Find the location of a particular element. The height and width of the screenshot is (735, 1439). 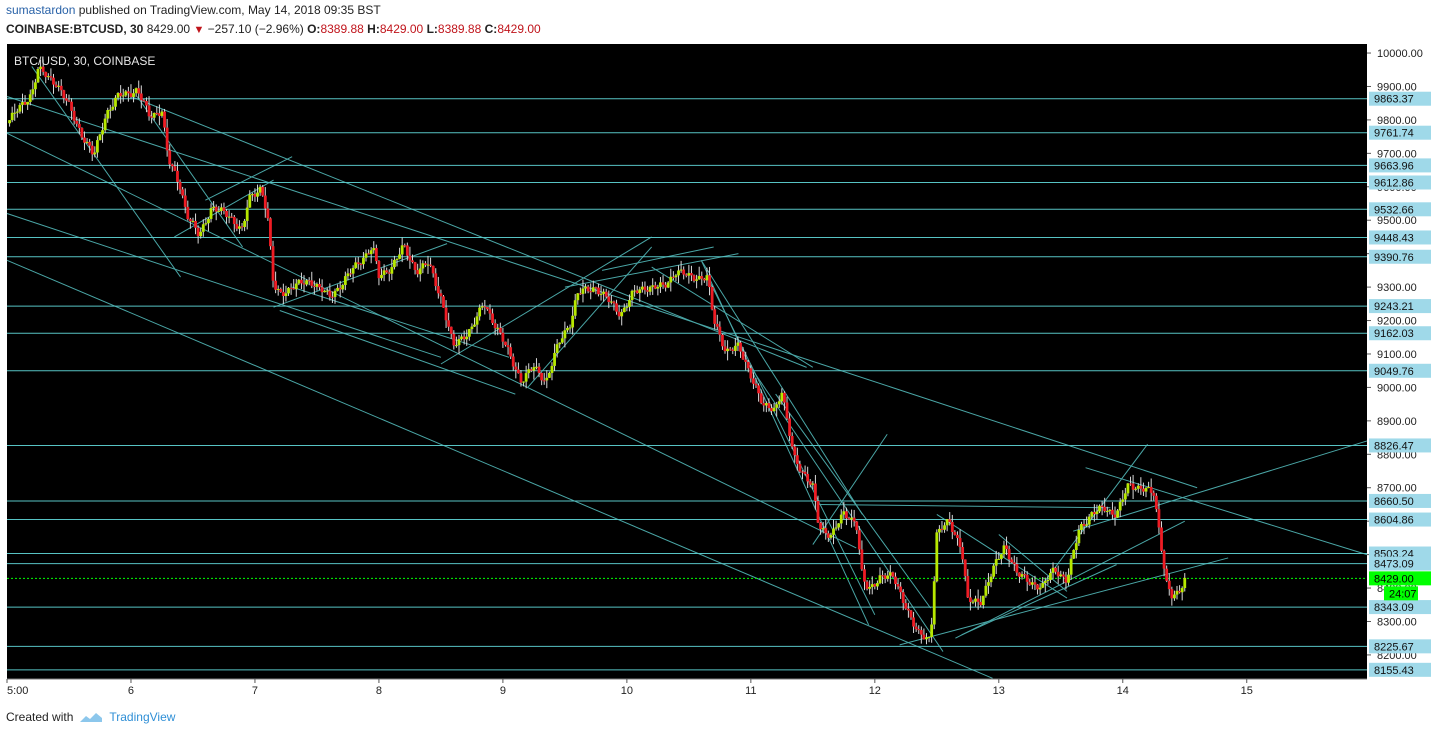

close-value: 8429.00 is located at coordinates (519, 29).